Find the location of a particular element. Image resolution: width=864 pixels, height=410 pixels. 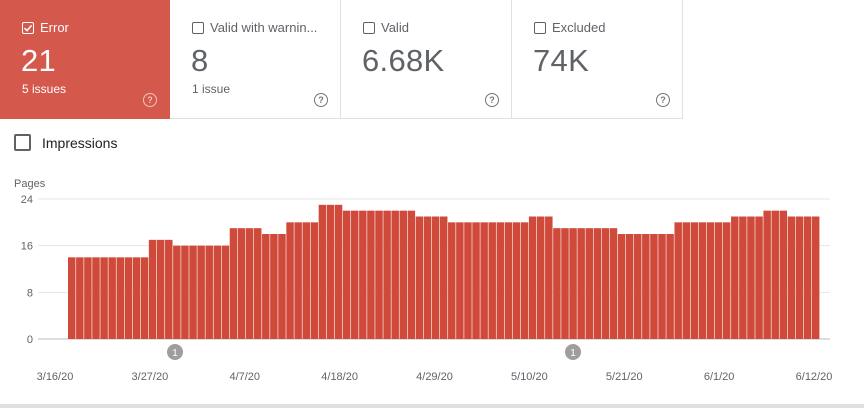

checkbox-valid is located at coordinates (369, 28).